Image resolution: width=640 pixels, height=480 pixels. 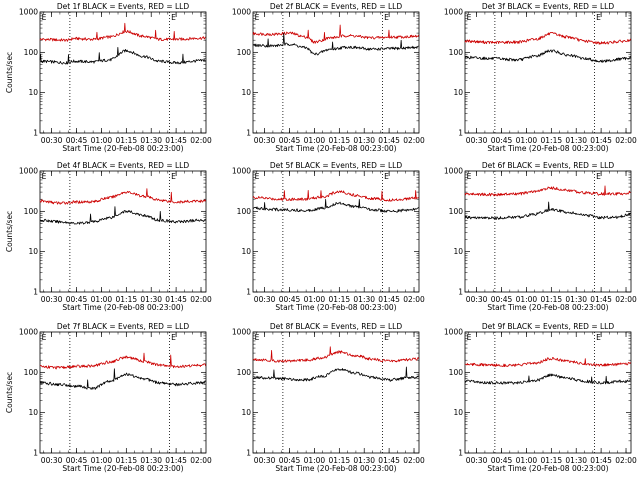 I want to click on chart-title: Det 3f BLACK = Events, RED = LLD, so click(x=548, y=6).